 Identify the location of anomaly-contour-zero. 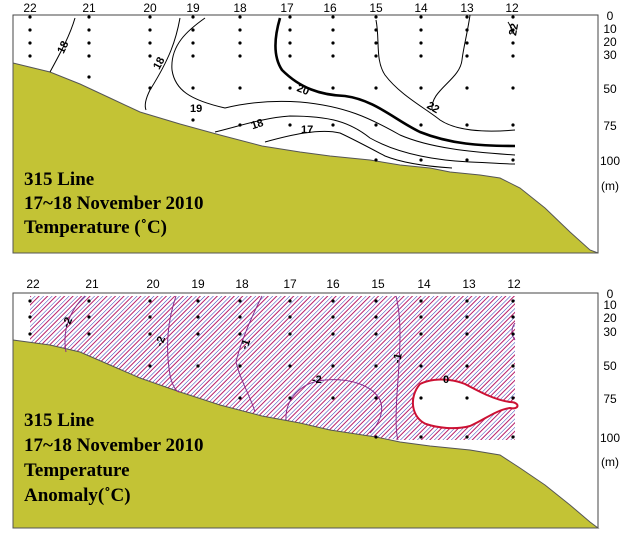
(465, 404).